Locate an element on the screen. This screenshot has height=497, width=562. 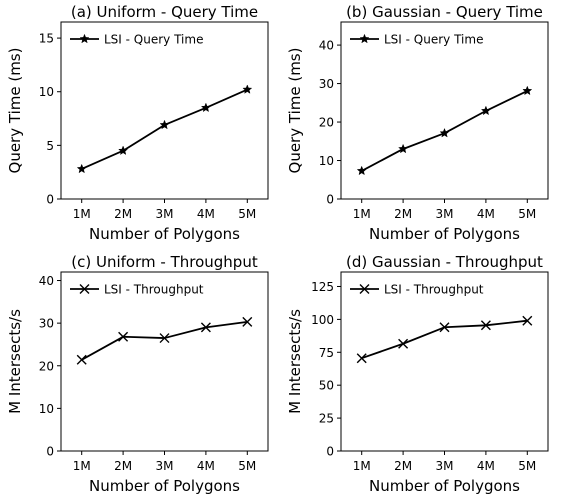
chart-title: (d) Gaussian - Throughput is located at coordinates (444, 262).